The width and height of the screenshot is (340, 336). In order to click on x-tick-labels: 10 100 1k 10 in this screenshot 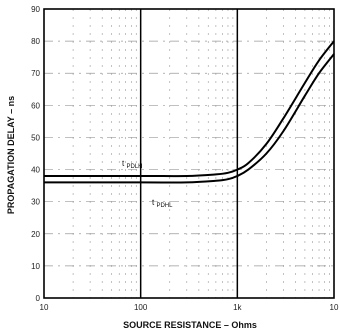, I will do `click(189, 307)`.